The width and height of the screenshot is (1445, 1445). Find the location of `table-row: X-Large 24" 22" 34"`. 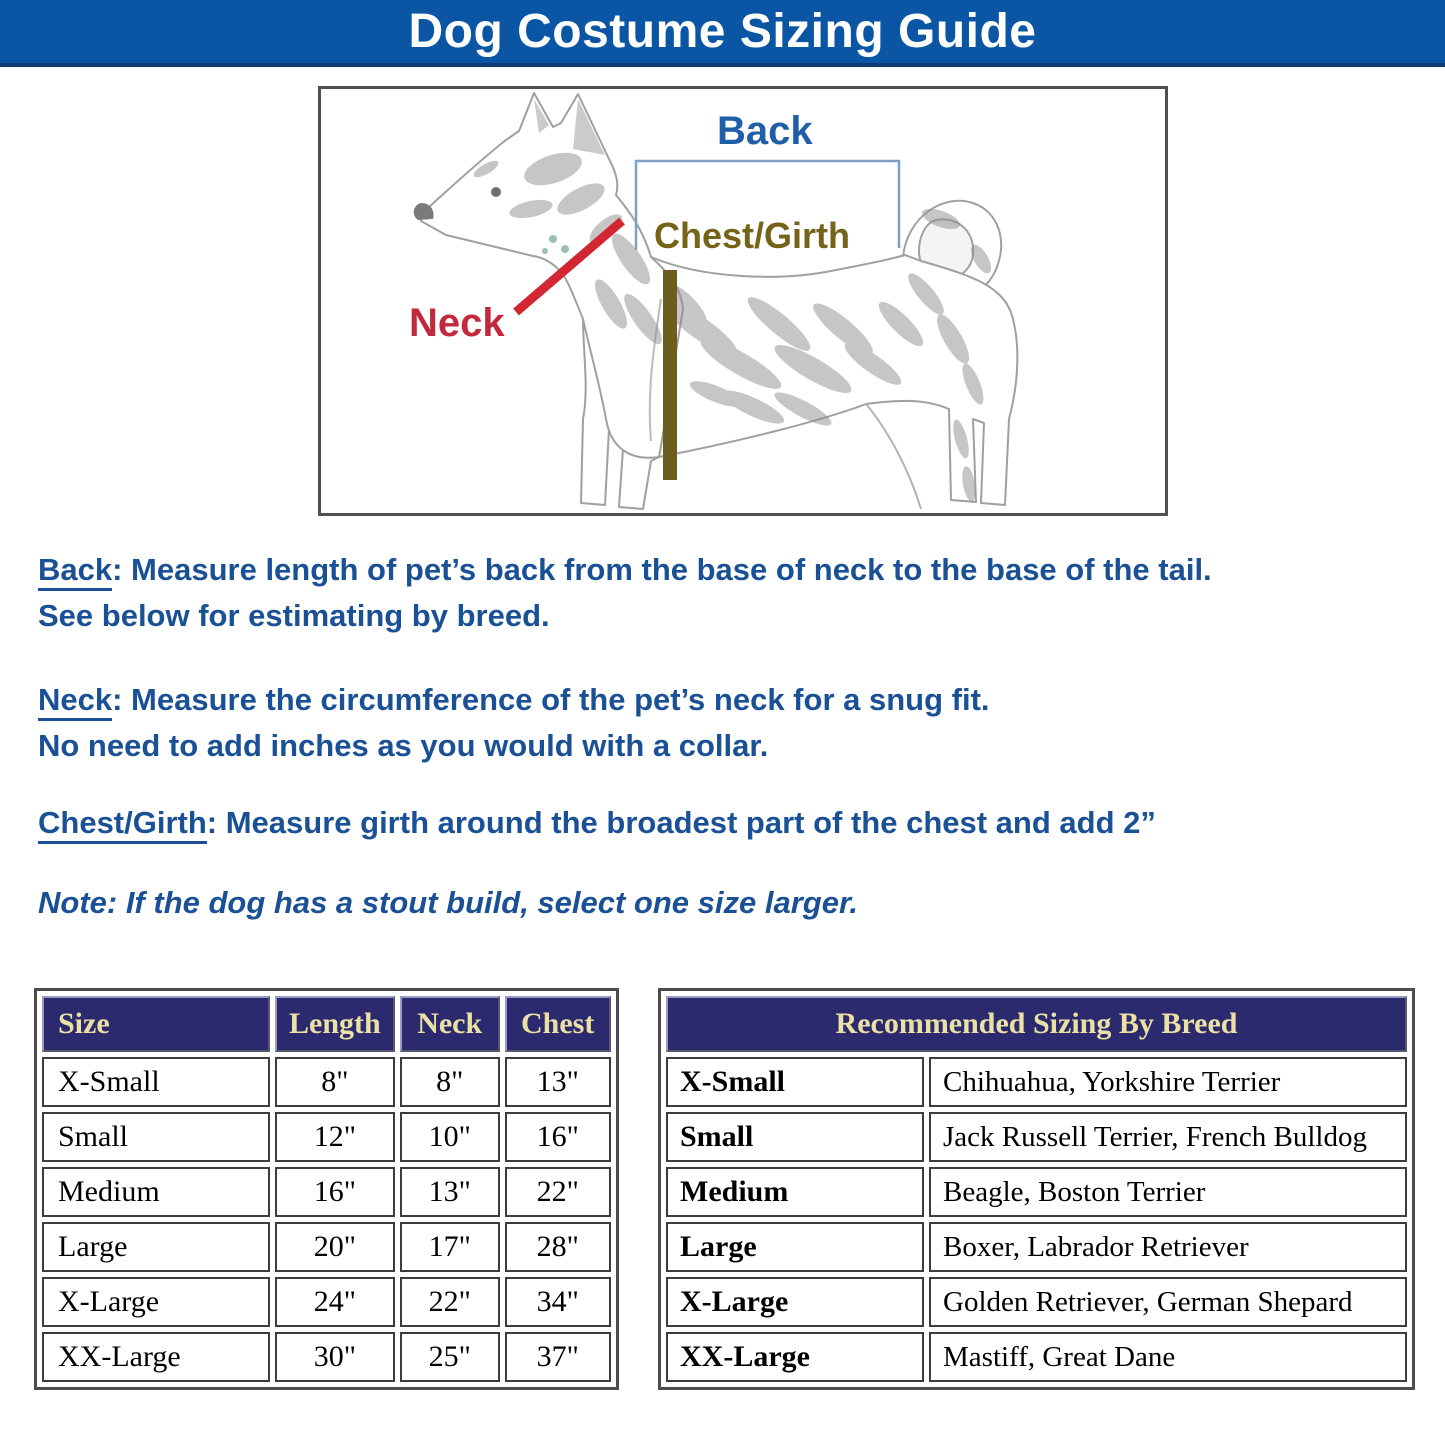

table-row: X-Large 24" 22" 34" is located at coordinates (326, 1302).